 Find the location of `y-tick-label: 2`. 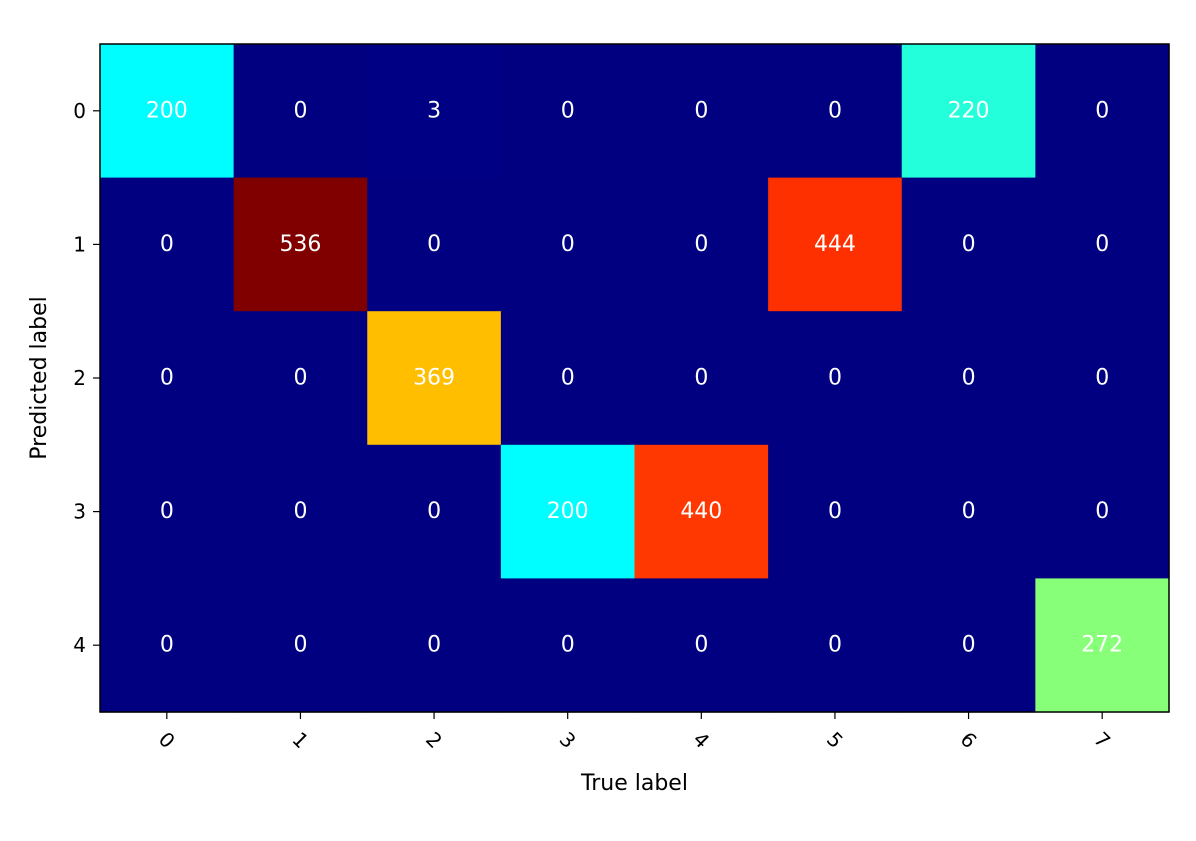

y-tick-label: 2 is located at coordinates (79, 378).